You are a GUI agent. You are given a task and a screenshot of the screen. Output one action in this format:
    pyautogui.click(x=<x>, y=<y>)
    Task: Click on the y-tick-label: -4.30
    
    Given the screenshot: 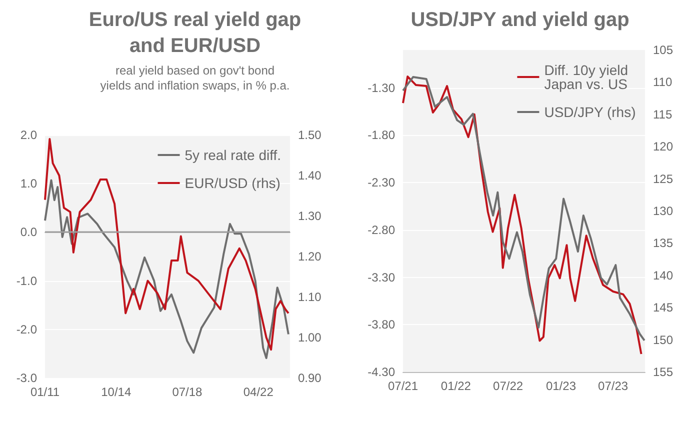 What is the action you would take?
    pyautogui.click(x=382, y=372)
    